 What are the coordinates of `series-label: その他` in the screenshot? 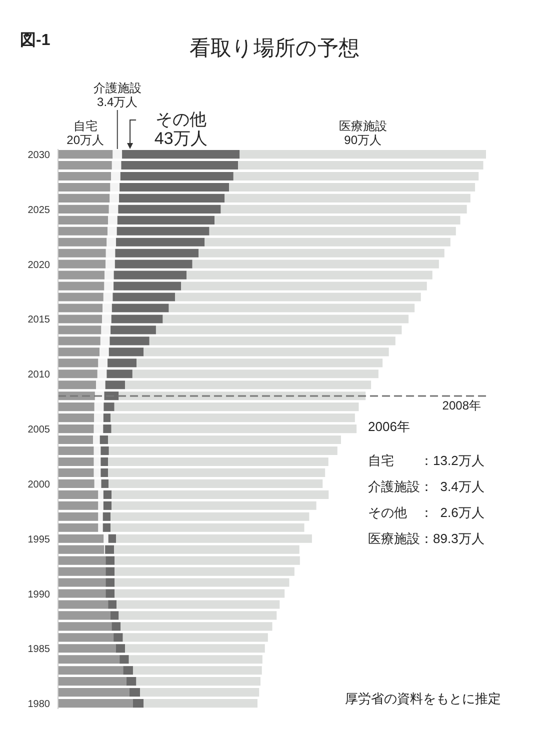 It's located at (180, 119).